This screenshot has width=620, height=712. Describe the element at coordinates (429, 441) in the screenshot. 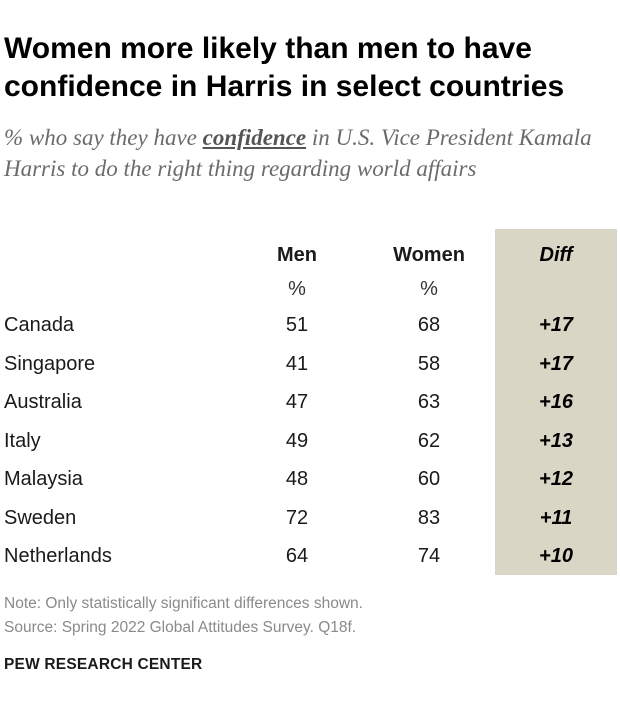

I see `women-value: 62` at that location.